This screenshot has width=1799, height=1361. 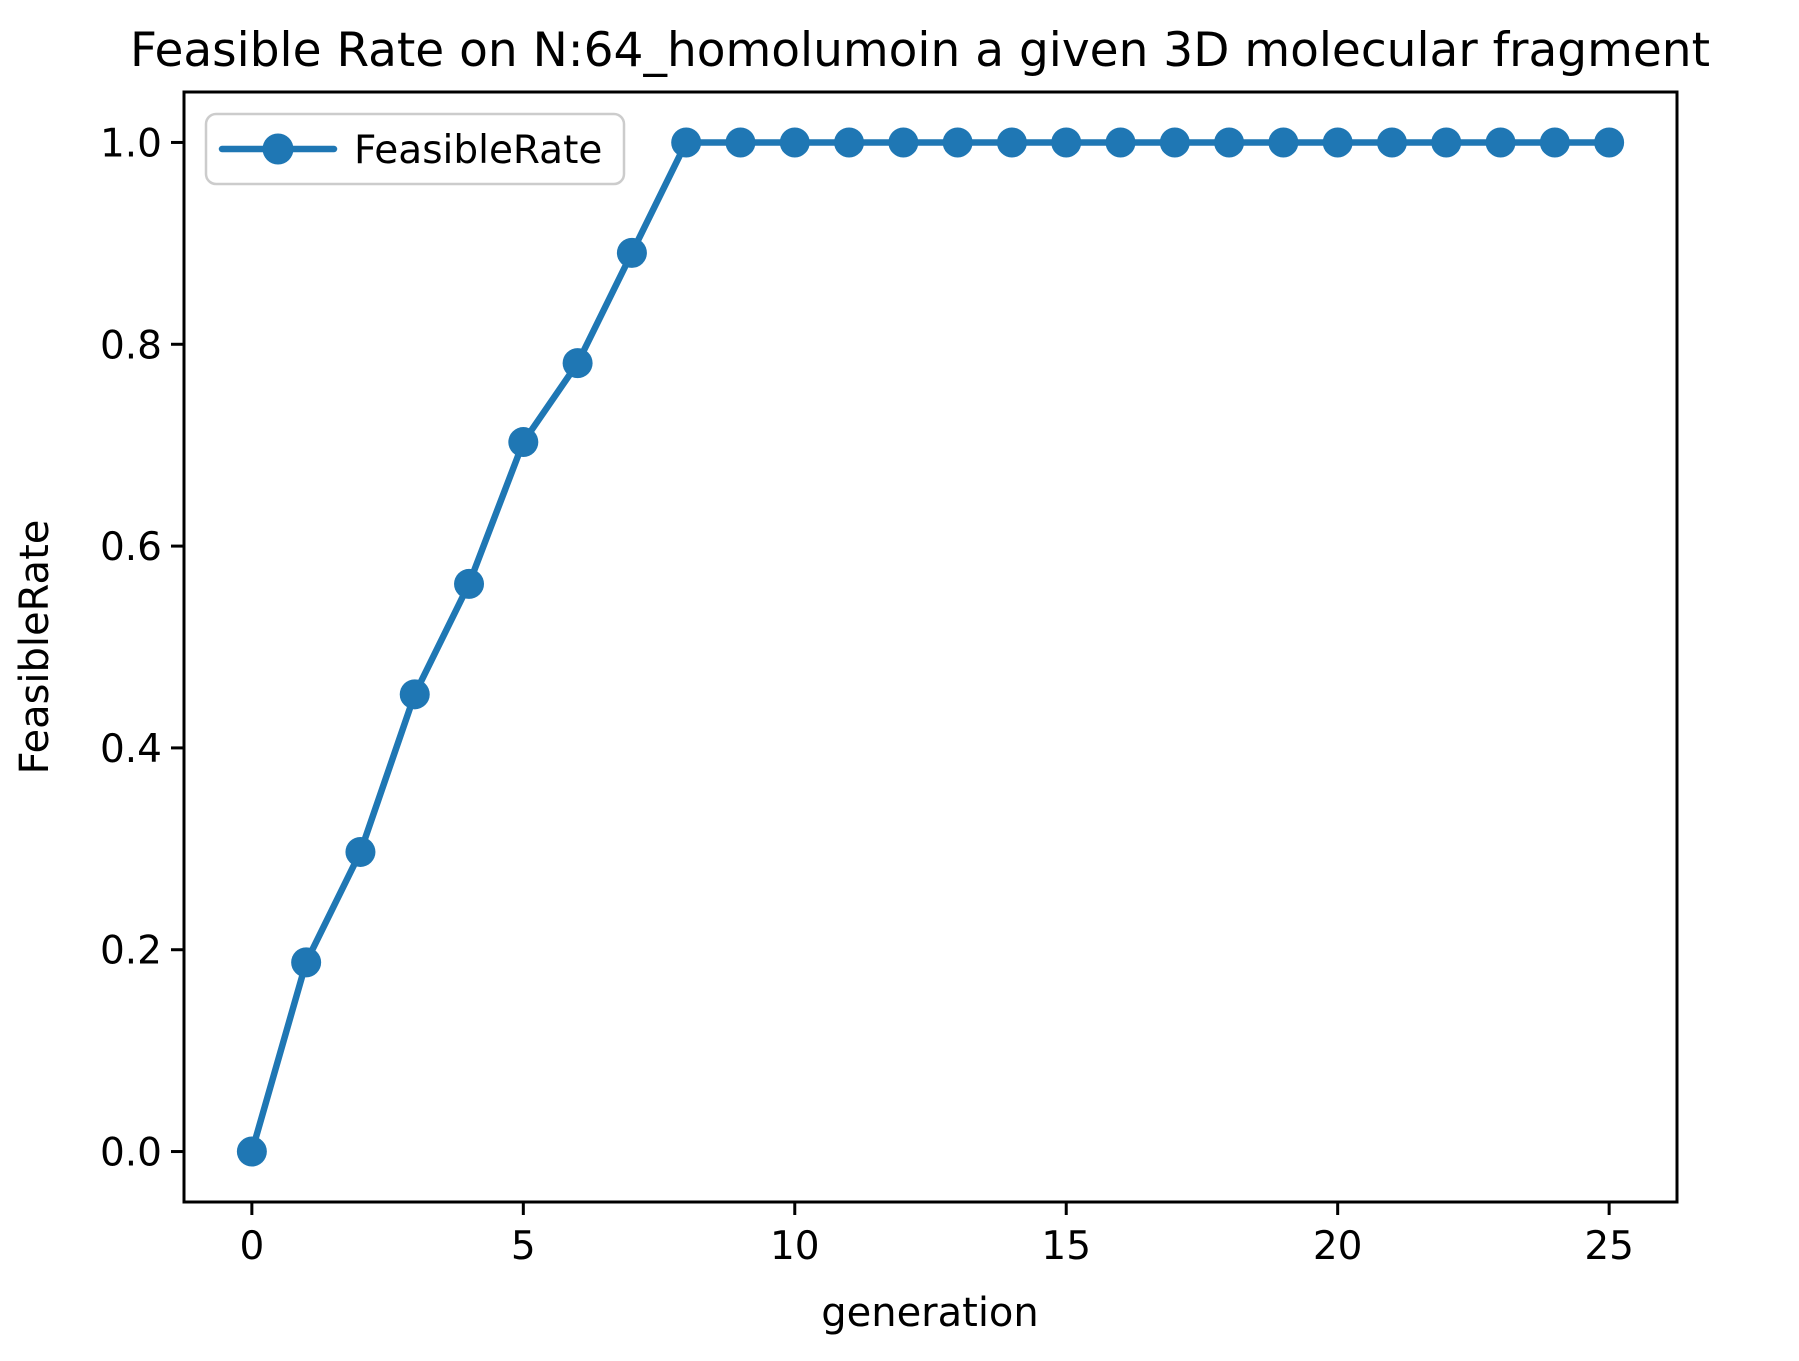 I want to click on x-tick-label: 25, so click(x=1609, y=1246).